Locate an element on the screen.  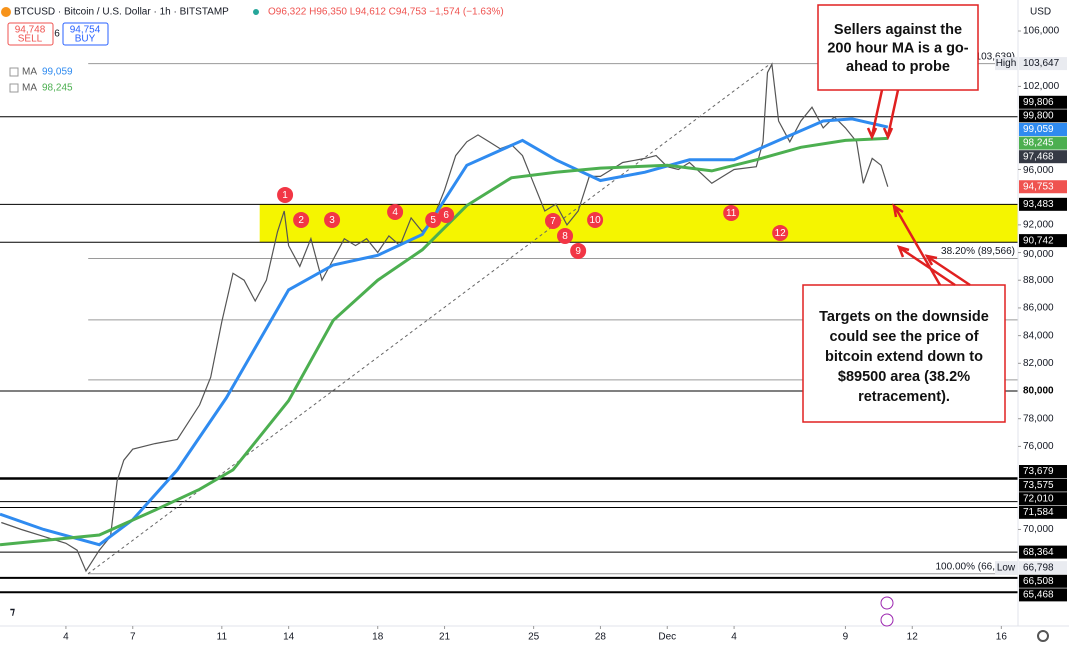
annotation-text: Sellers against the is located at coordinates (898, 30).